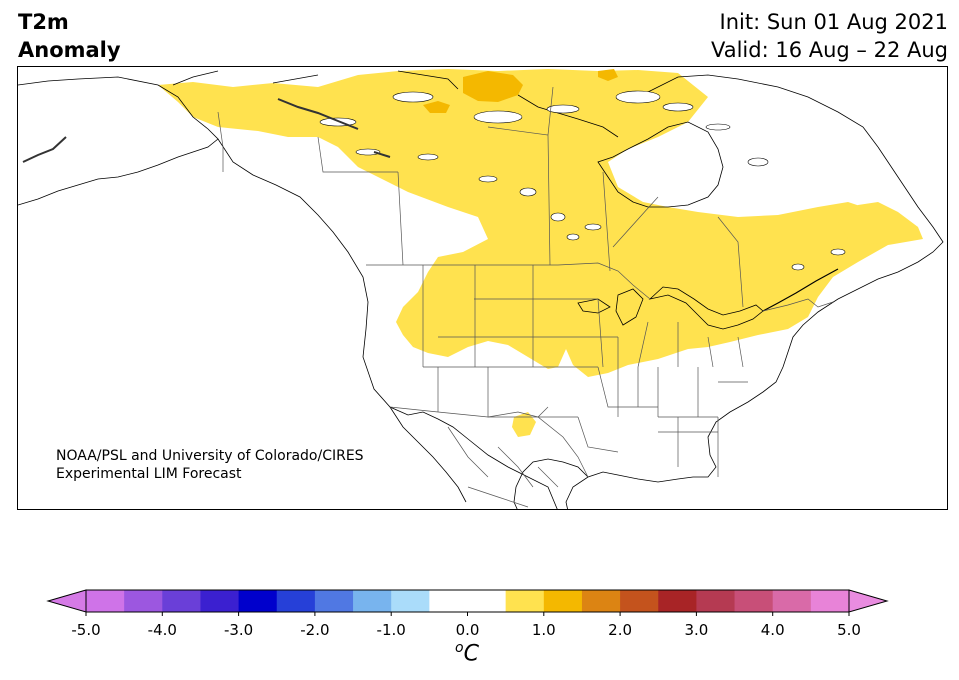 The image size is (959, 680). What do you see at coordinates (493, 86) in the screenshot?
I see `anomaly-region-arctic` at bounding box center [493, 86].